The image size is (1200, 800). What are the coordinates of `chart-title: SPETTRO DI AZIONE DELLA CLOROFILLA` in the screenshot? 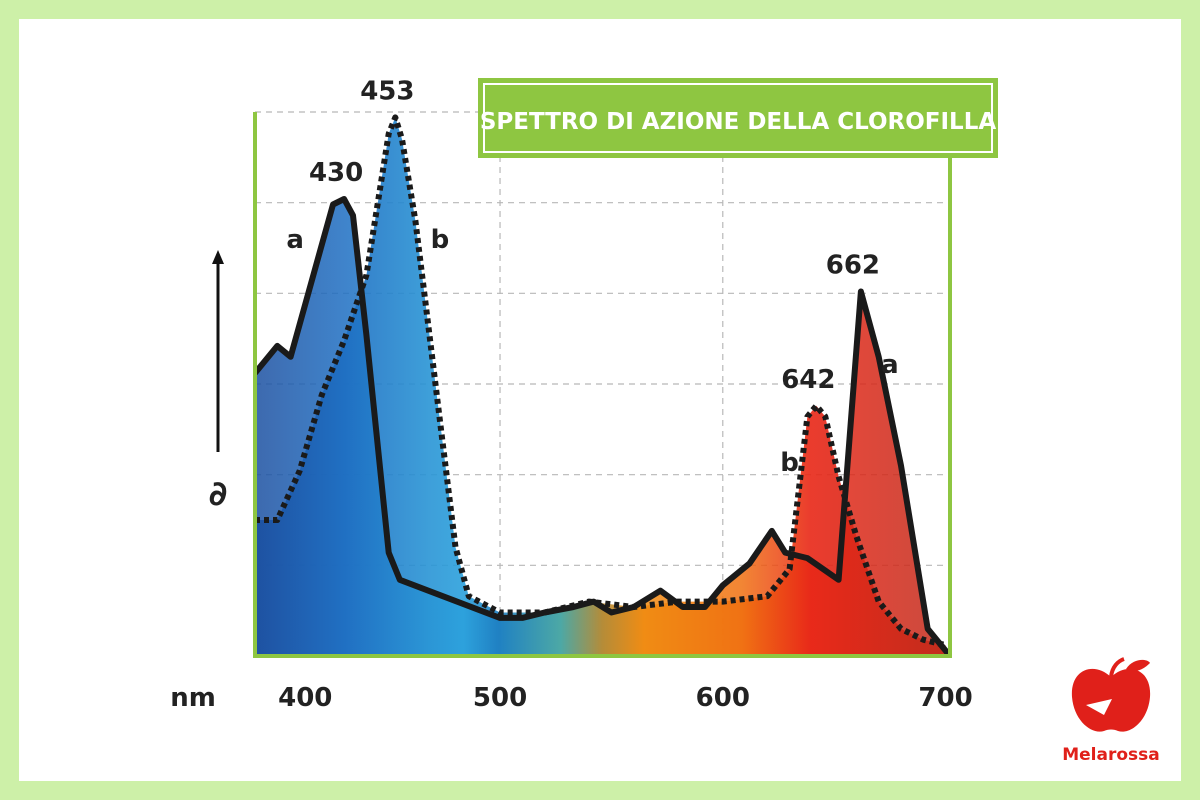 It's located at (738, 122).